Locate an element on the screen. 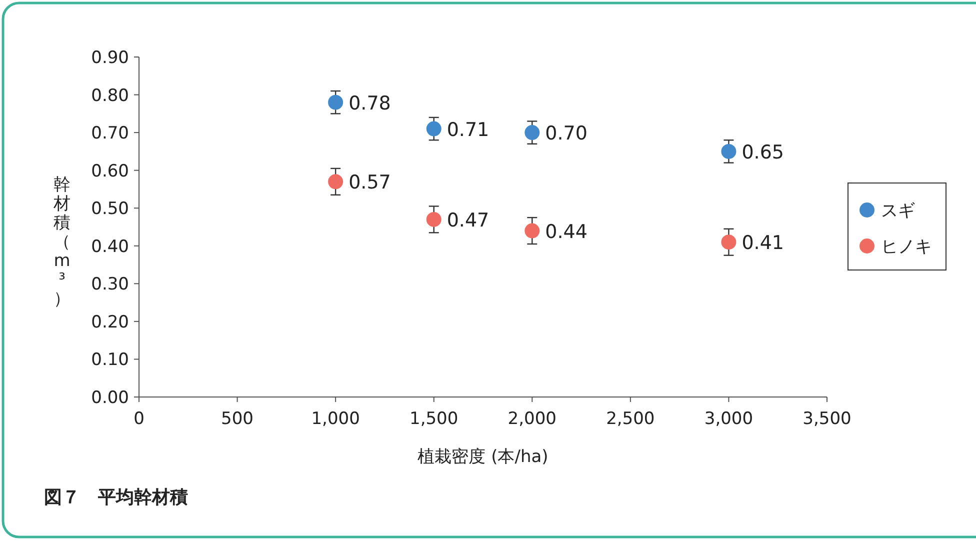  y-tick-label: 0.70 is located at coordinates (110, 134).